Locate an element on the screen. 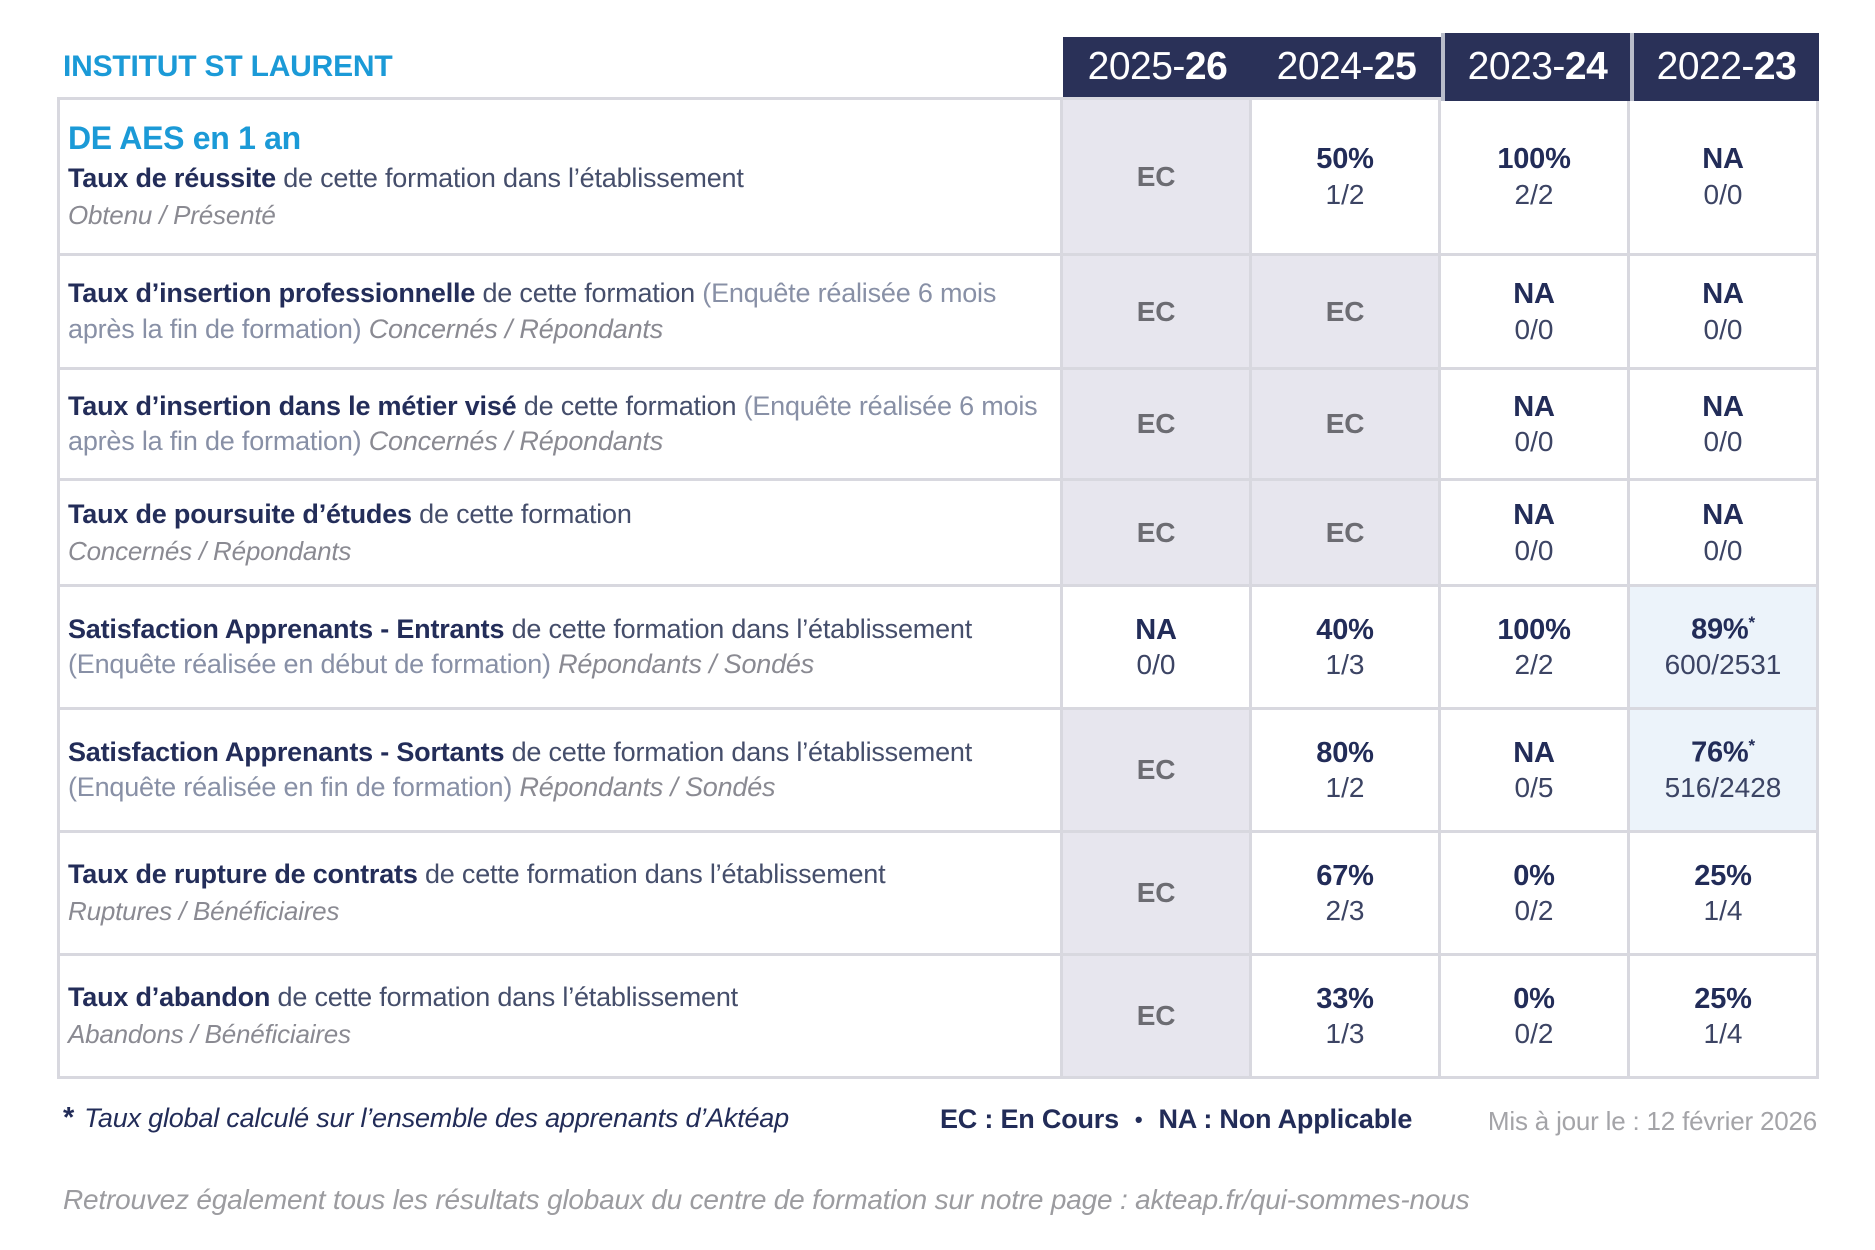 The width and height of the screenshot is (1875, 1250). last-updated: Mis à jour le : 12 février 2026 is located at coordinates (1652, 1121).